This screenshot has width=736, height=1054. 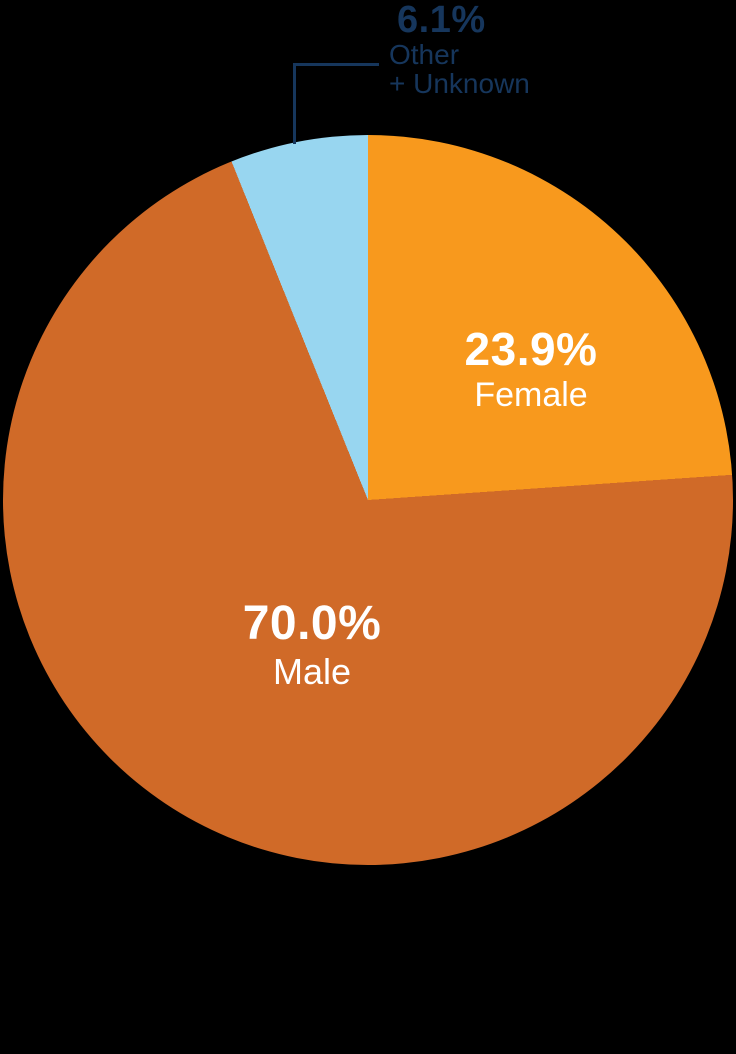 I want to click on other-slice-label: 6.1% Other + Unknown, so click(x=459, y=49).